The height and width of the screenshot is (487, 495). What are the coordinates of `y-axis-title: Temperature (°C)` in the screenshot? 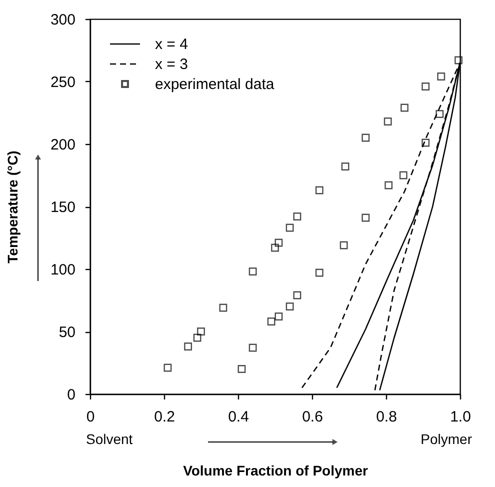 It's located at (12, 207).